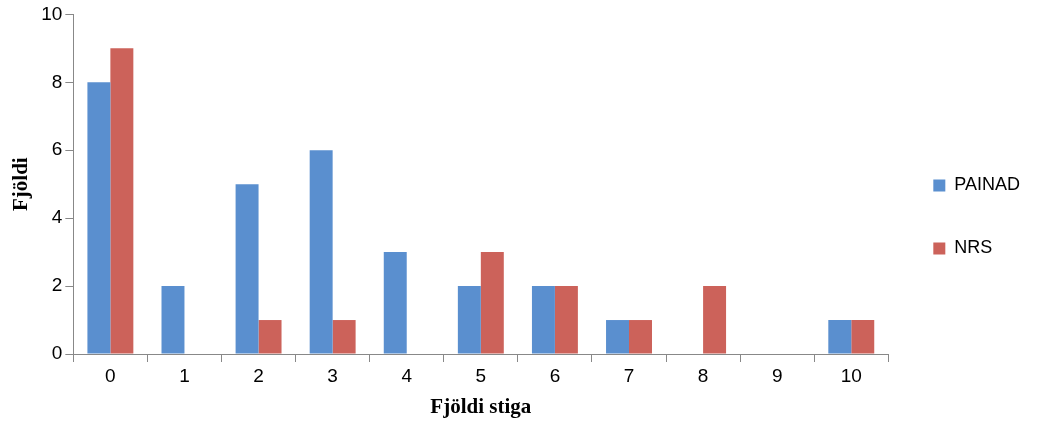 This screenshot has width=1040, height=429. I want to click on x-tick-label: 4, so click(407, 375).